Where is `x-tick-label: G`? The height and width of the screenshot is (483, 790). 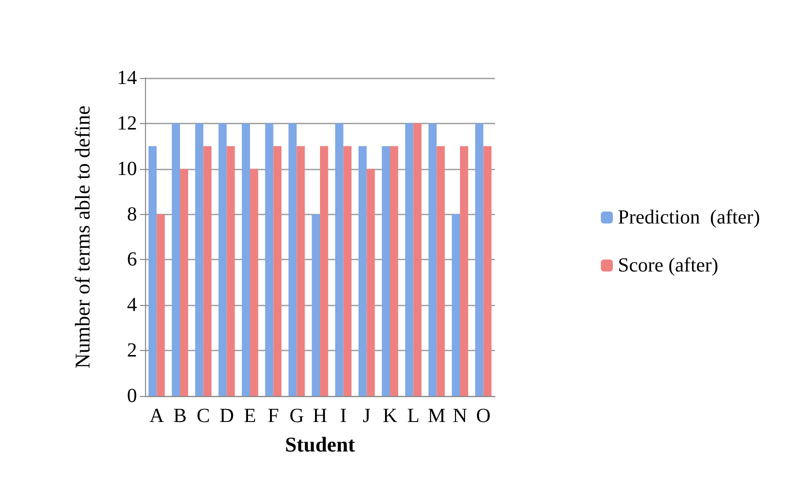 x-tick-label: G is located at coordinates (296, 416).